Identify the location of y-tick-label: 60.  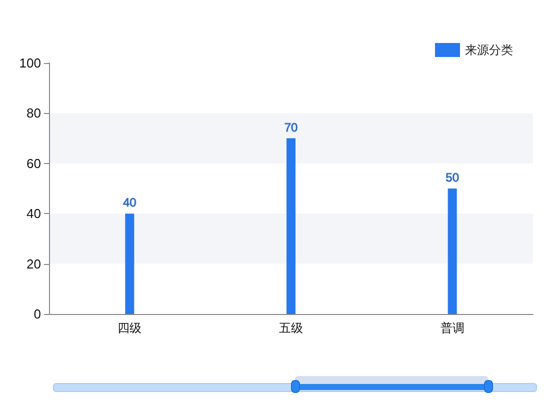
(33, 163).